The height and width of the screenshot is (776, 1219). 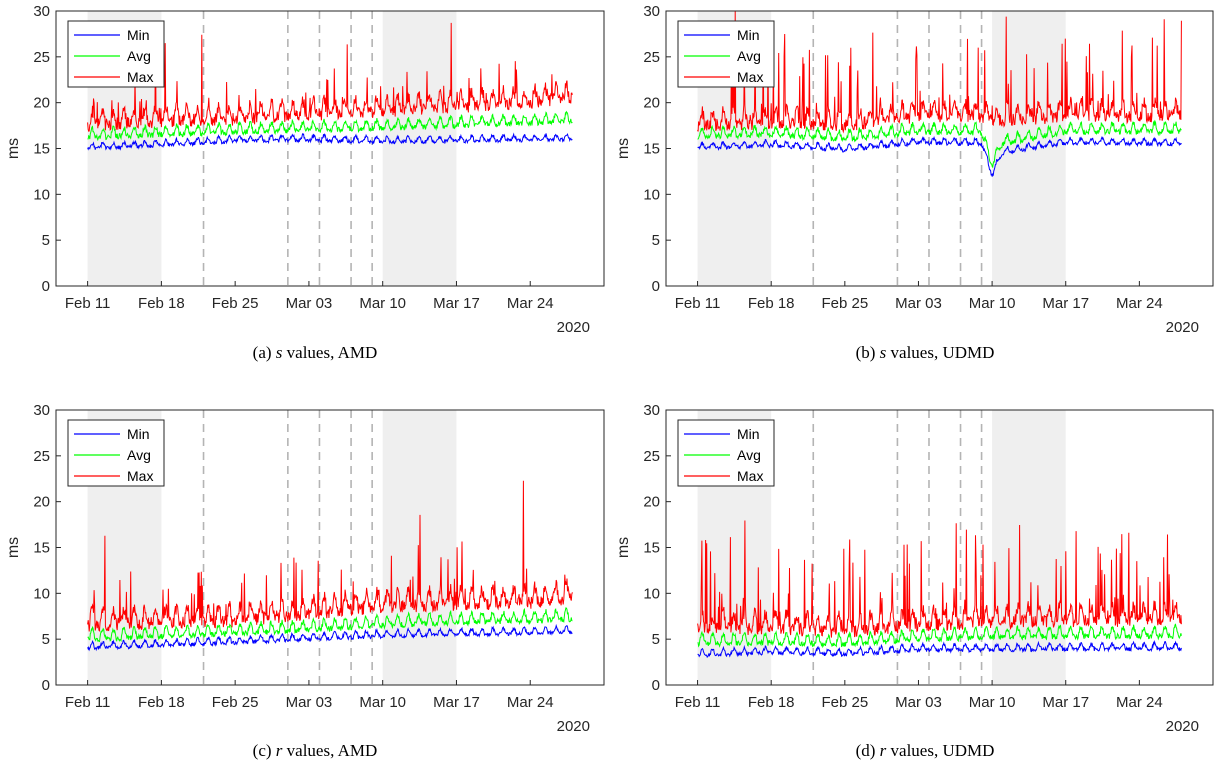 What do you see at coordinates (315, 750) in the screenshot?
I see `caption-c: (c) r values, AMD` at bounding box center [315, 750].